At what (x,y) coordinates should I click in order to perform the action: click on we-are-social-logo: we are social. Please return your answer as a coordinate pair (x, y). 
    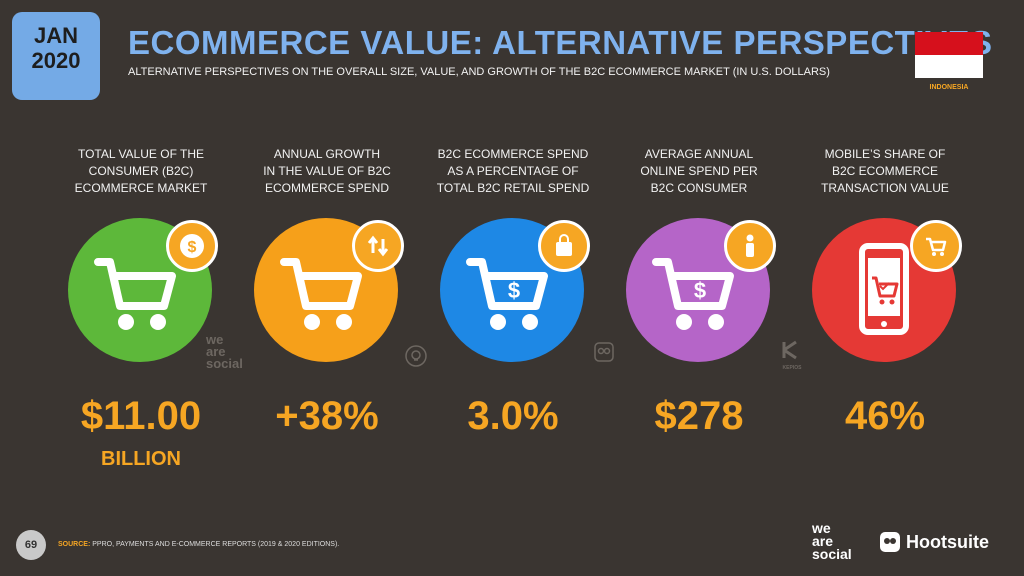
    Looking at the image, I should click on (832, 541).